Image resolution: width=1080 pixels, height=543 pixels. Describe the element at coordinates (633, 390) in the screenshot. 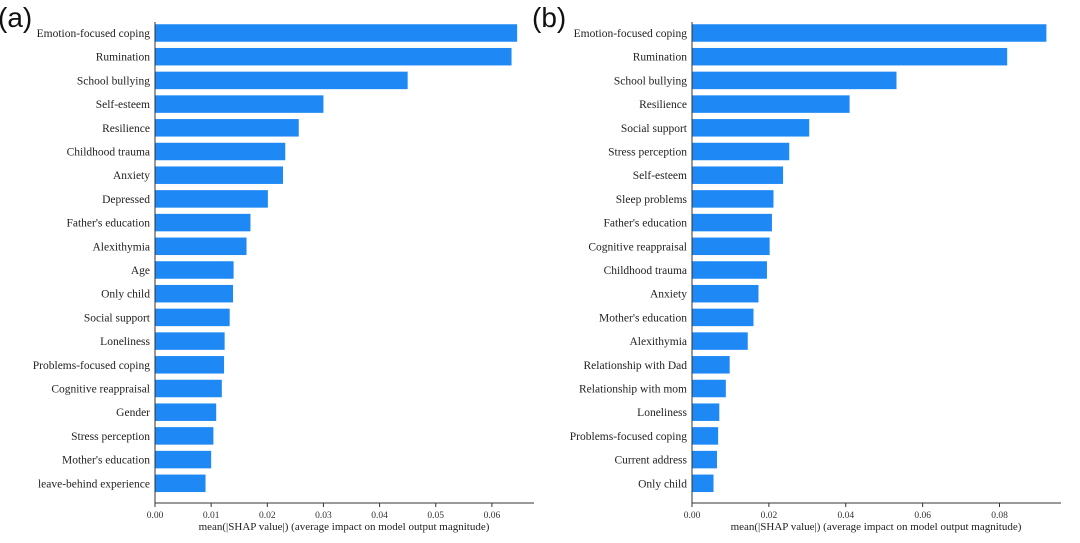

I see `category-label: Relationship with mom` at that location.